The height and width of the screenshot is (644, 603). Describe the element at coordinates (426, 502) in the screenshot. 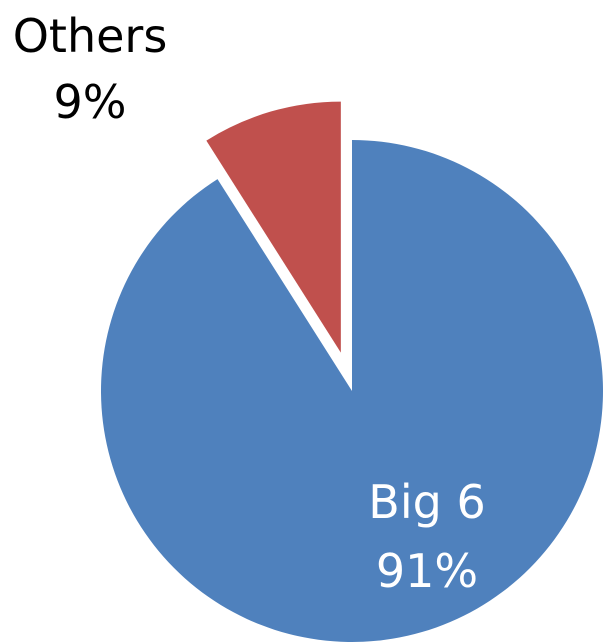

I see `slice-name-big-6: Big 6` at that location.